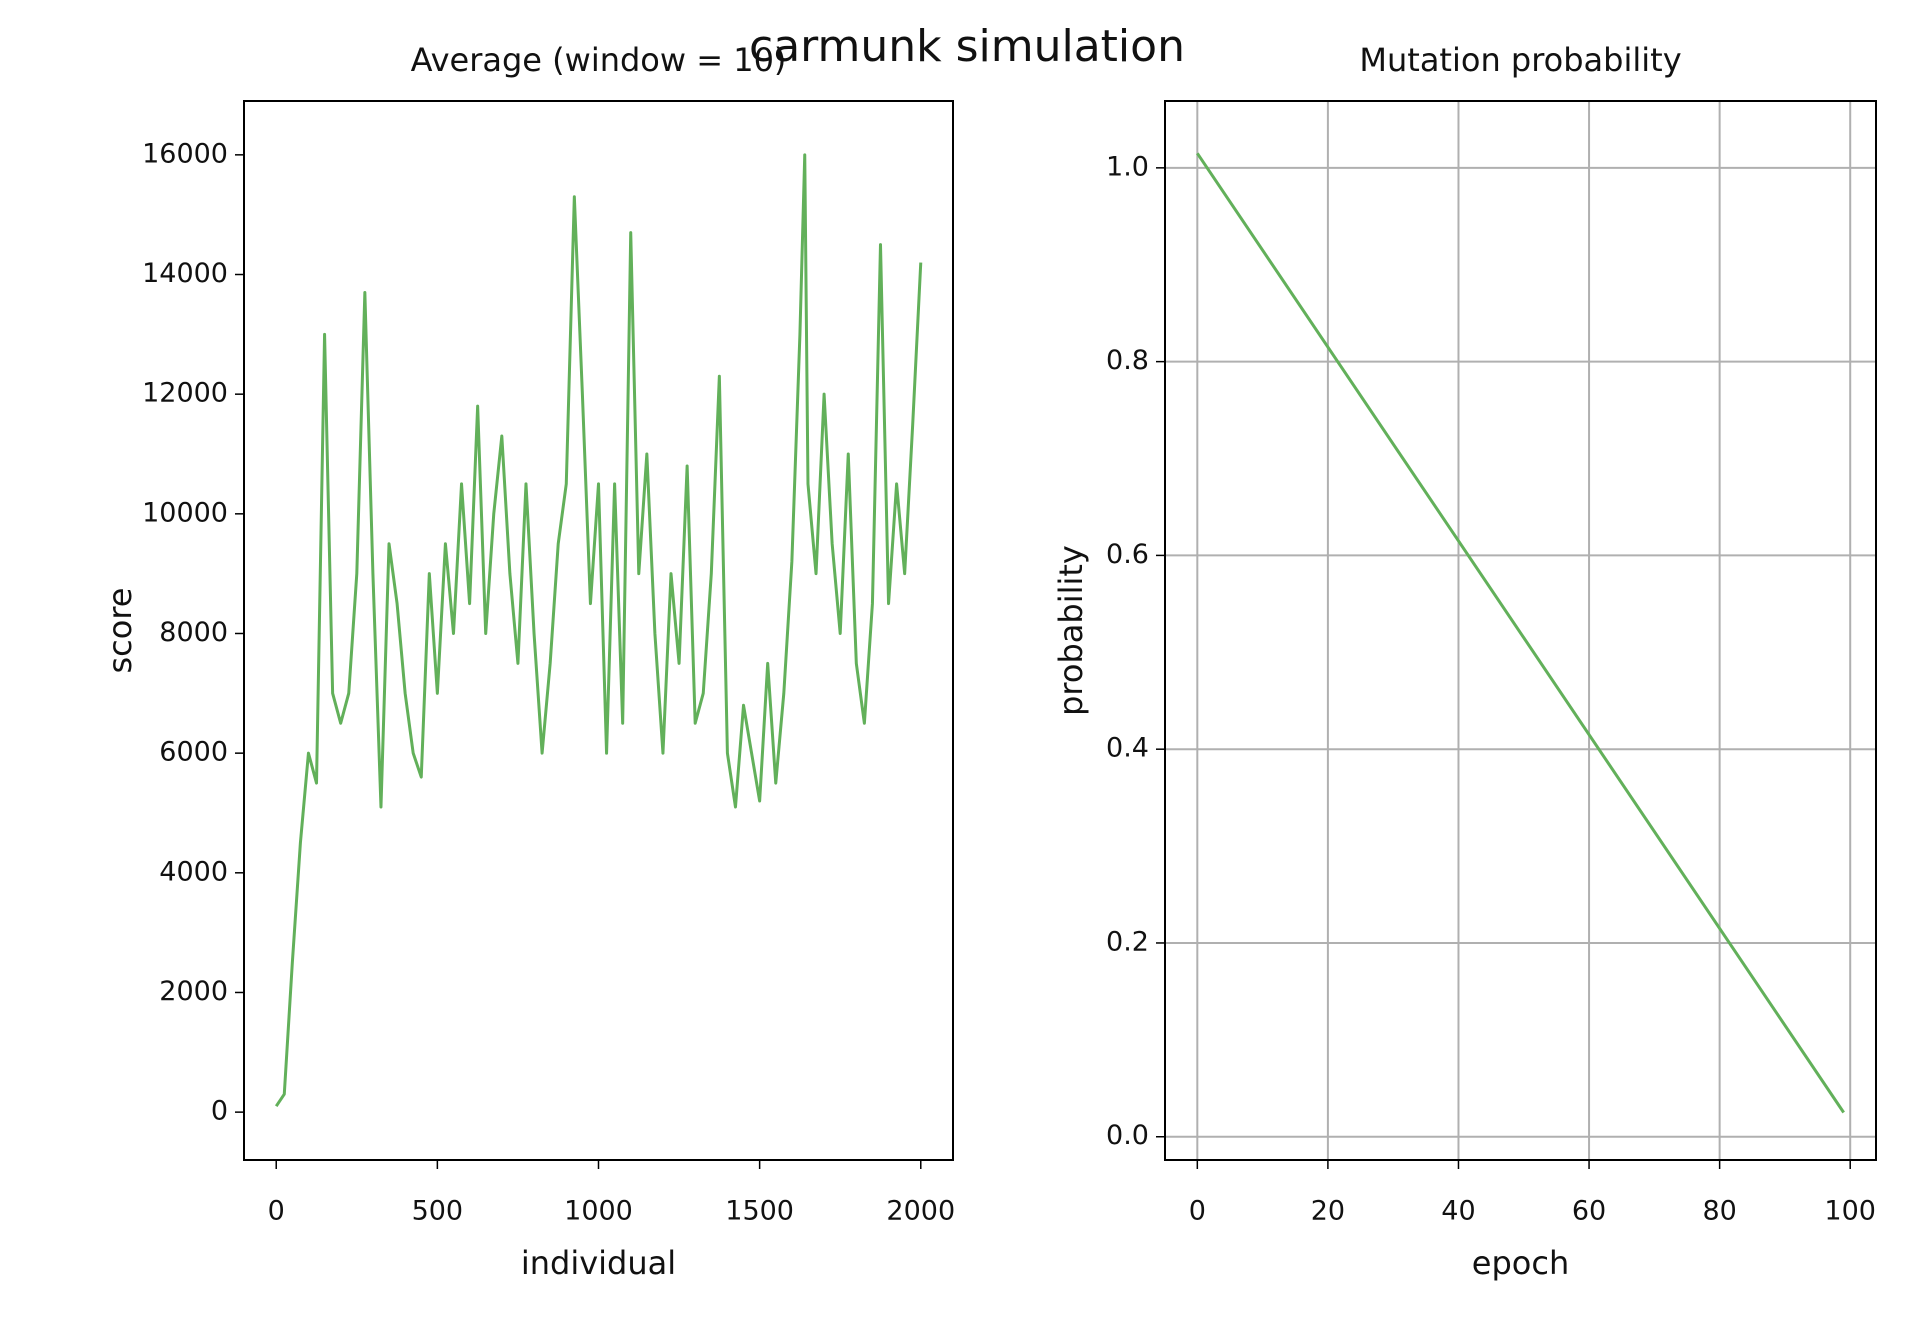 The height and width of the screenshot is (1320, 1920). I want to click on y-tick-label: 0.6, so click(1127, 554).